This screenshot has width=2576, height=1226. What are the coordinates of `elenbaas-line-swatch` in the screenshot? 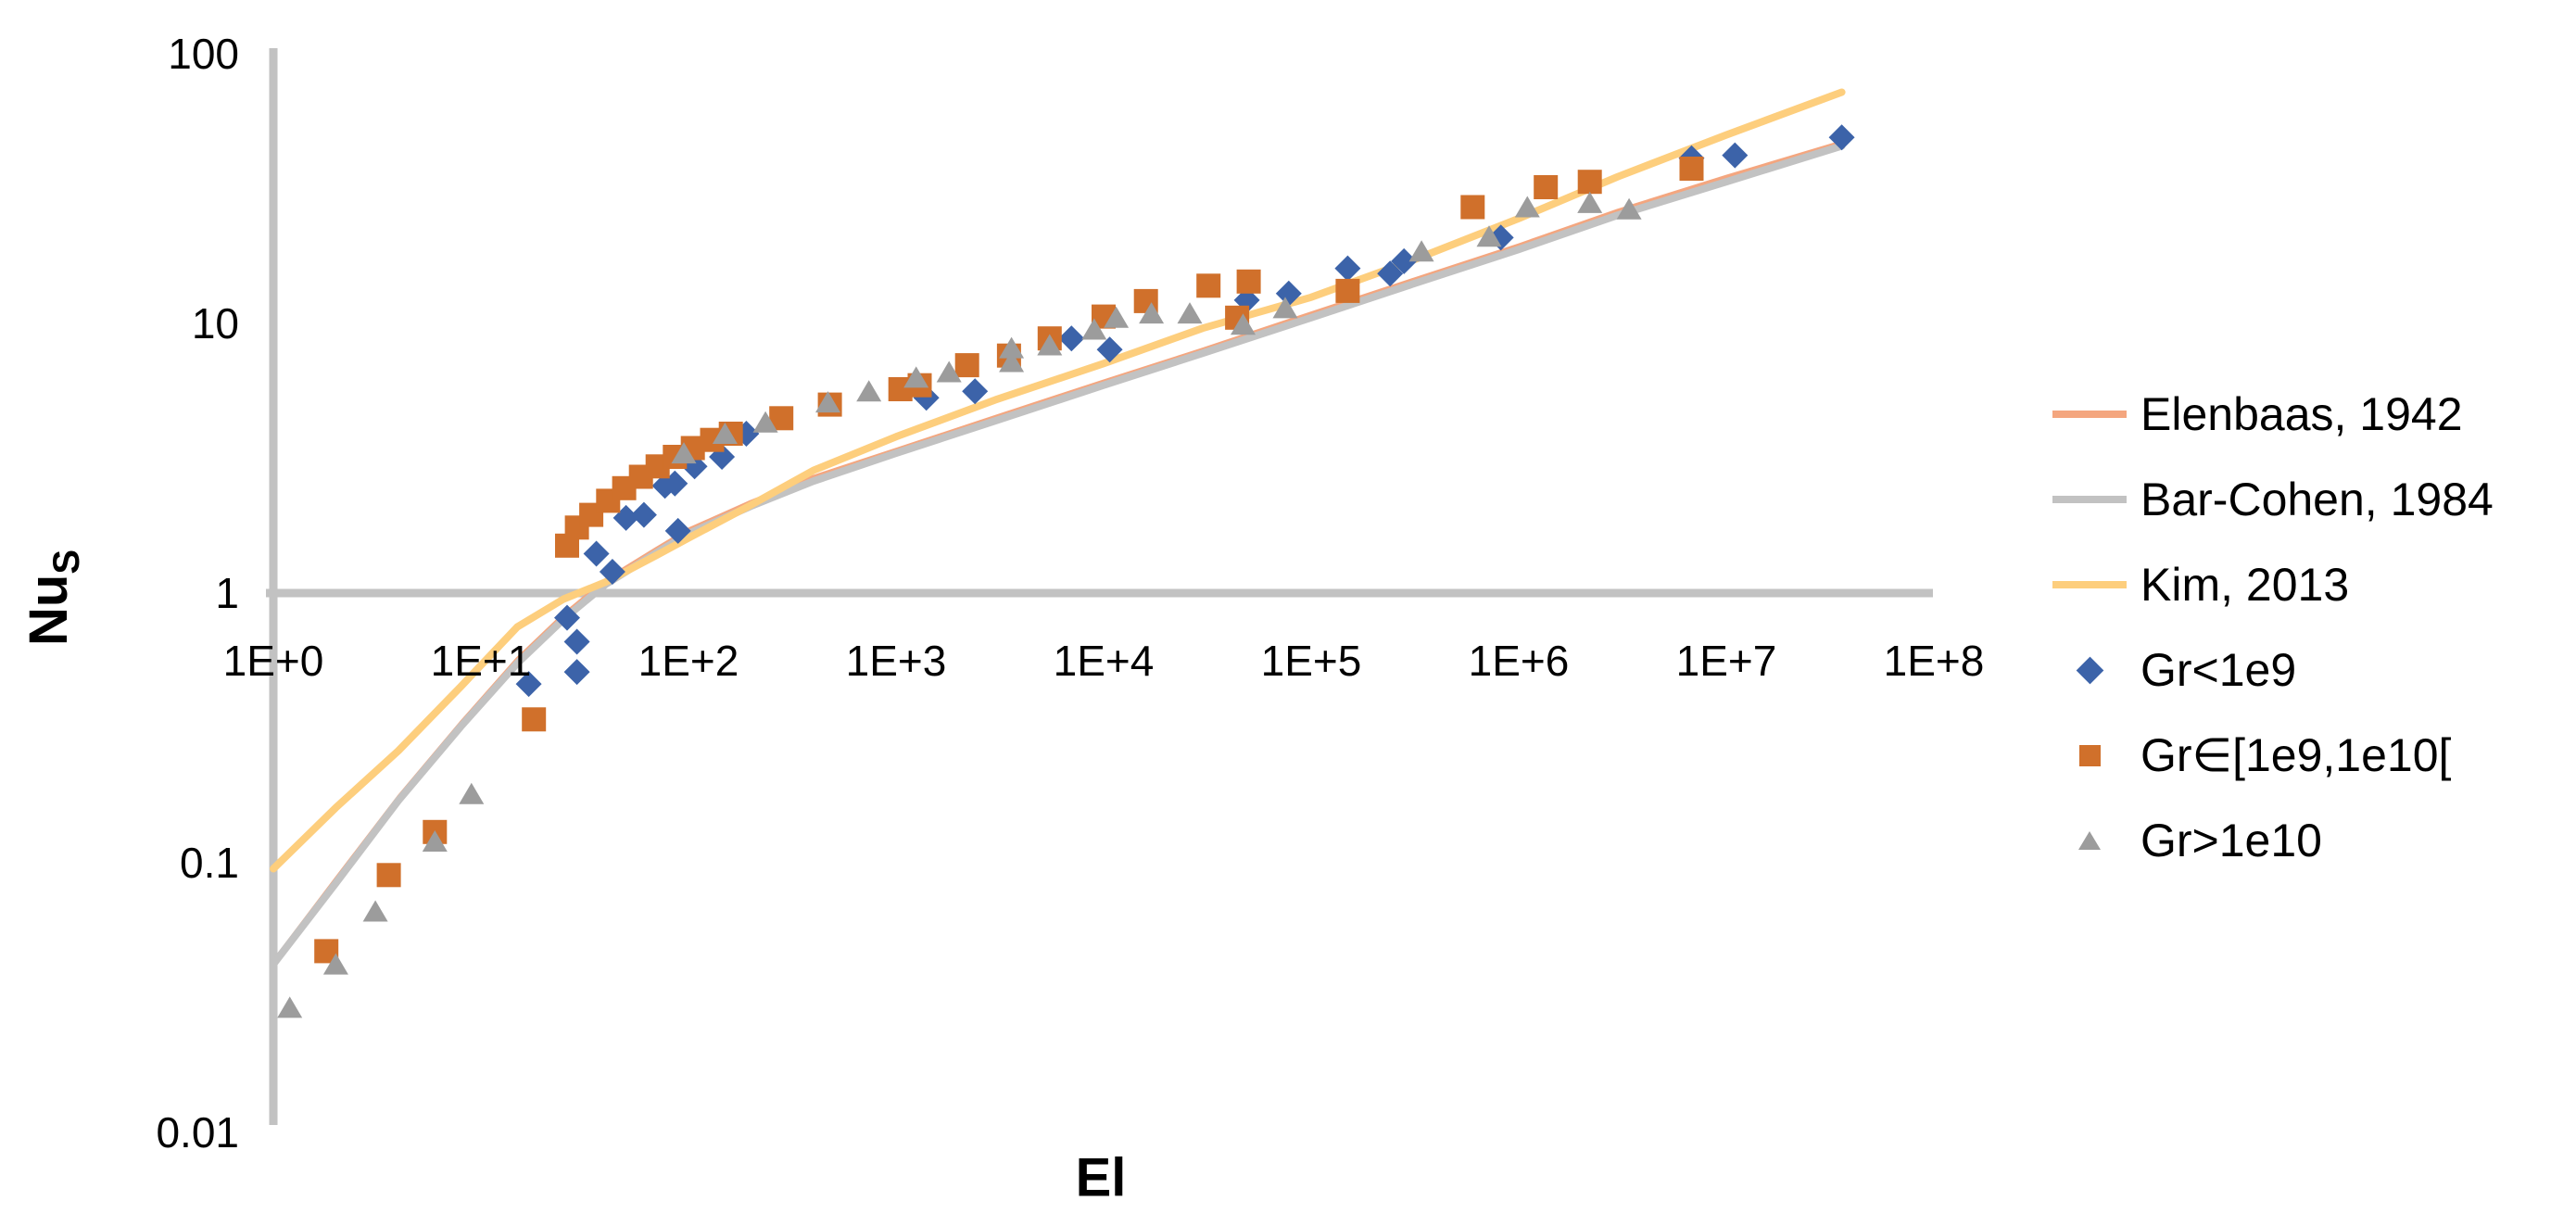 It's located at (2089, 414).